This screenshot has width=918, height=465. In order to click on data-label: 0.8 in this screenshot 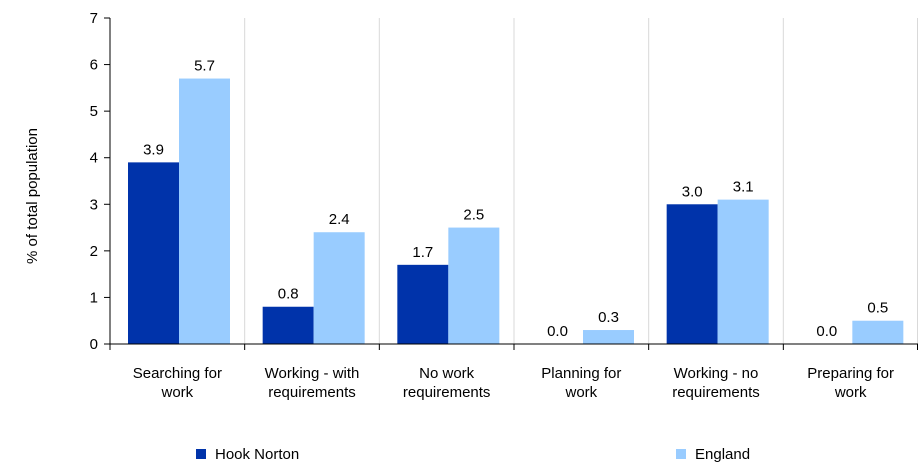, I will do `click(288, 294)`.